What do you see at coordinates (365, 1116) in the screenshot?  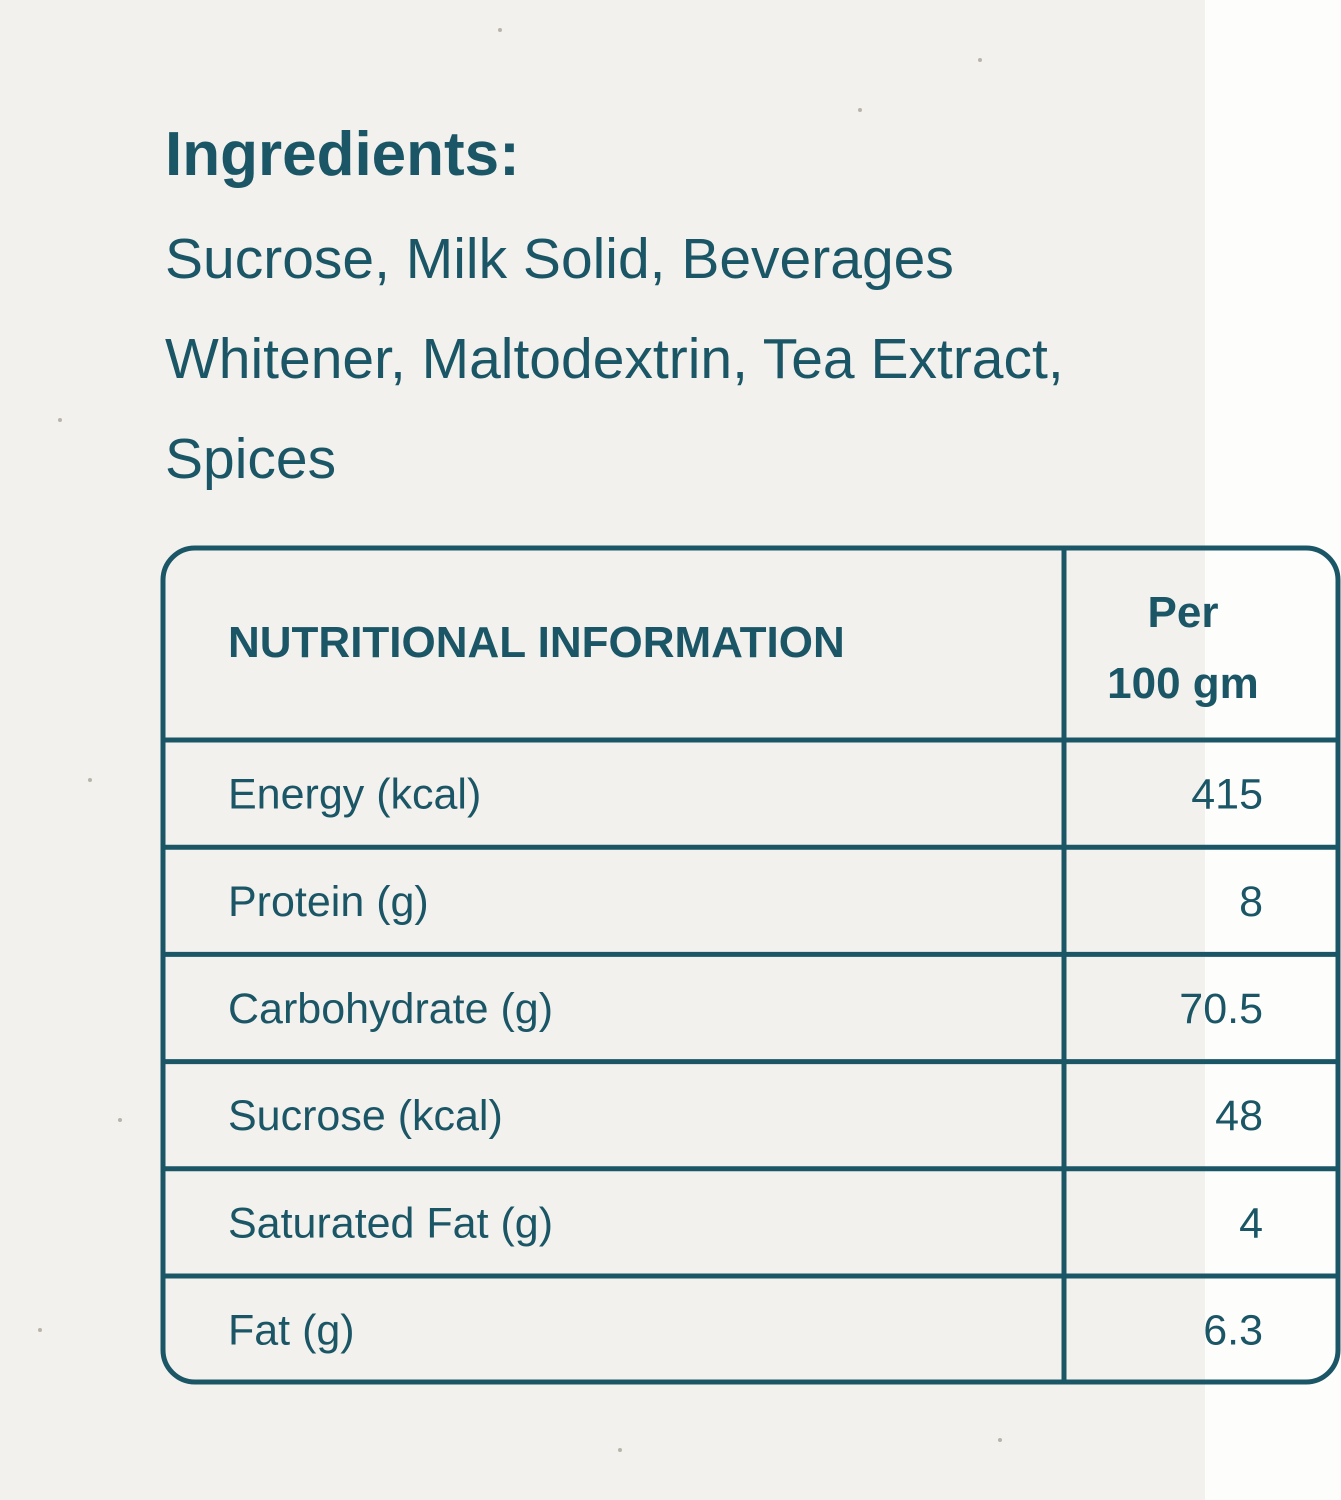 I see `nutrient-name: Sucrose (kcal)` at bounding box center [365, 1116].